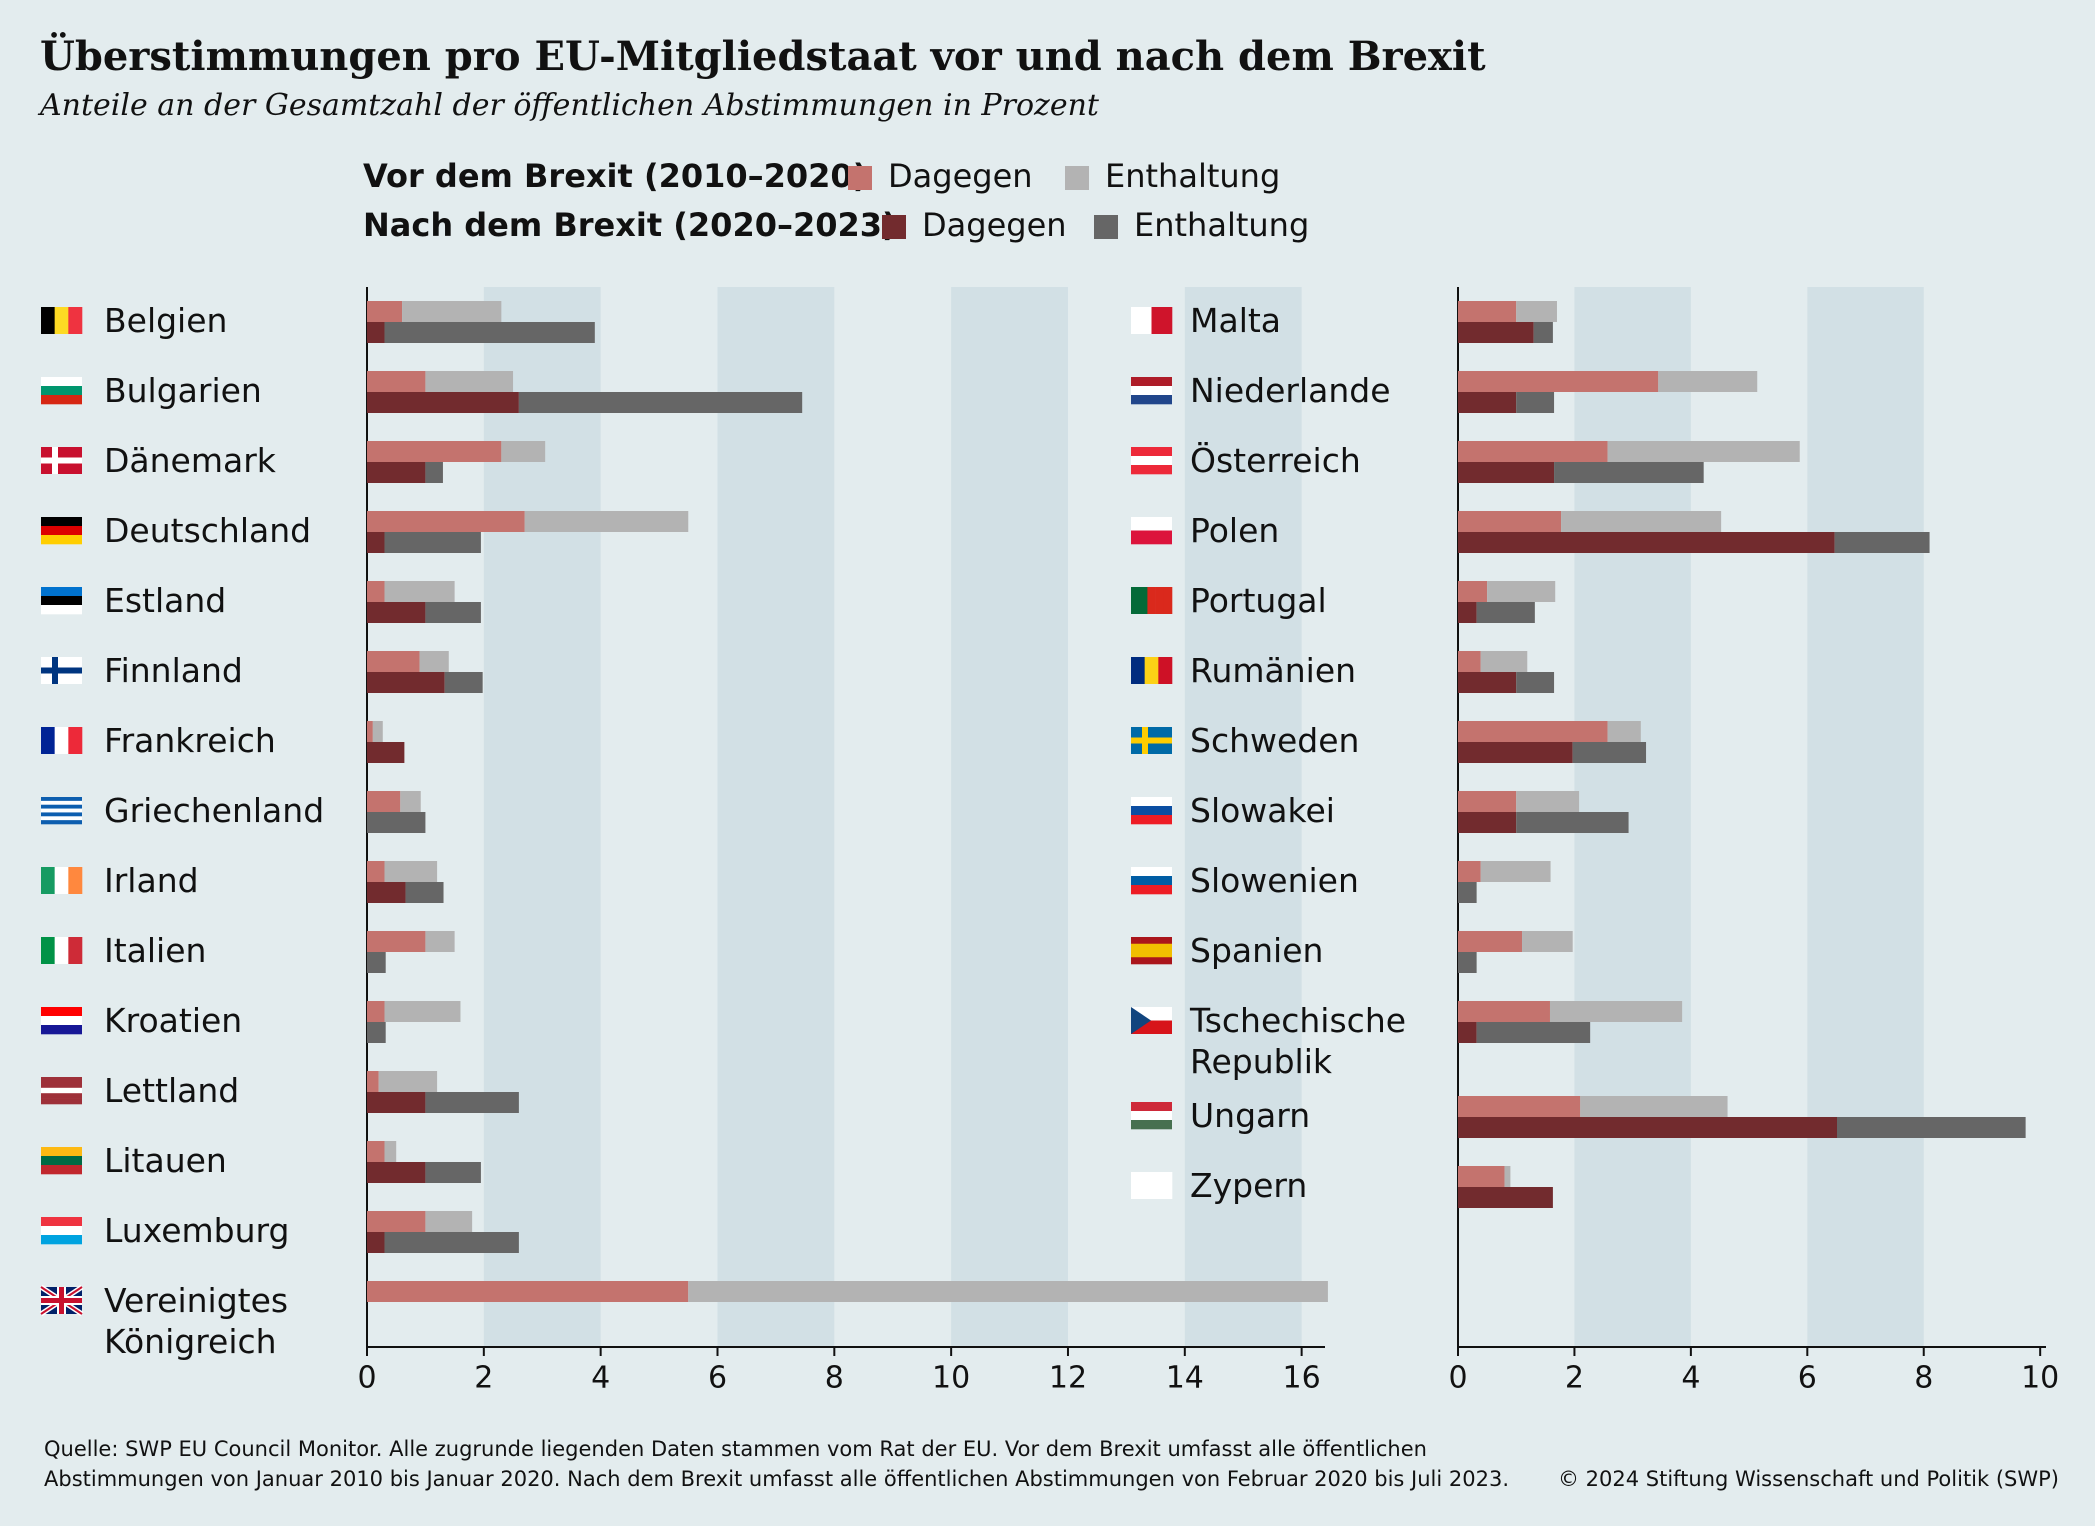 The width and height of the screenshot is (2095, 1526). What do you see at coordinates (190, 460) in the screenshot?
I see `category-label: Dänemark` at bounding box center [190, 460].